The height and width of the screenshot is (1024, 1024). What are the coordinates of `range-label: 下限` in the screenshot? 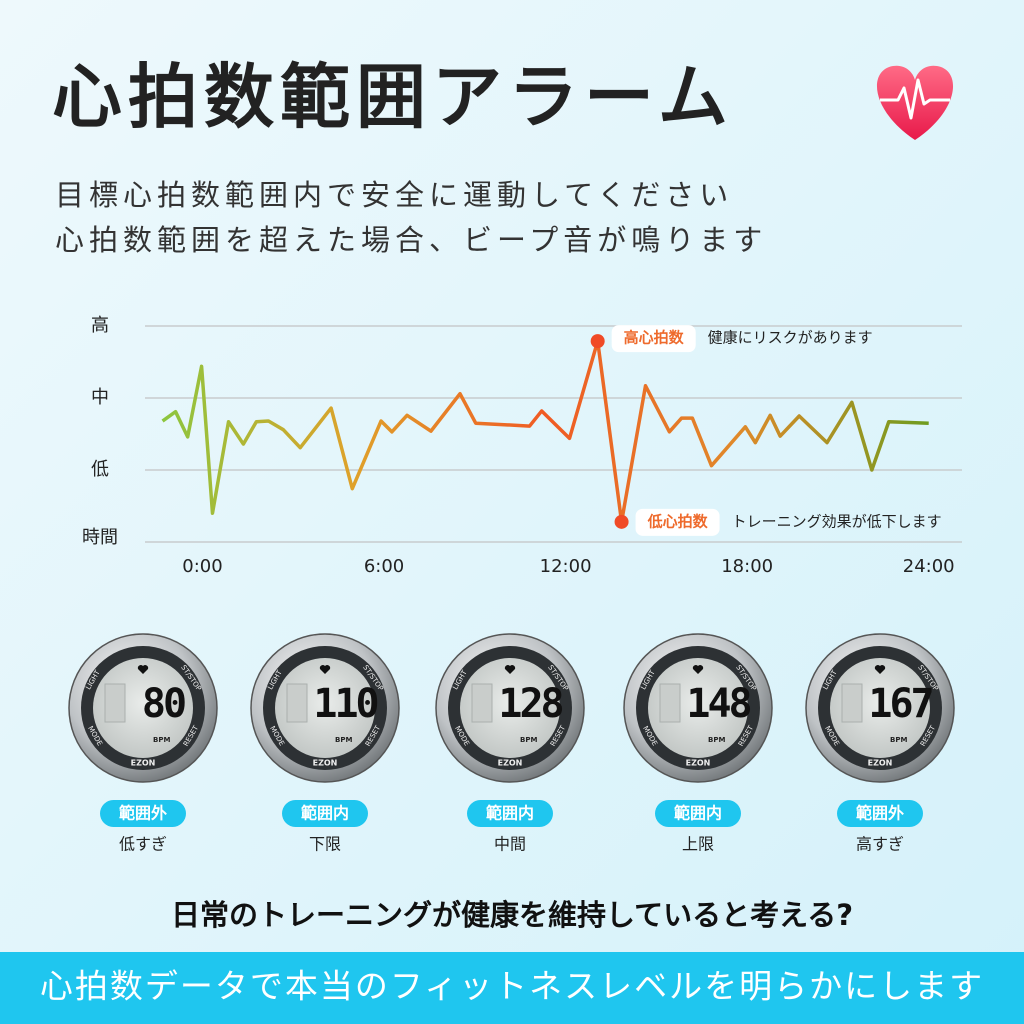 It's located at (325, 844).